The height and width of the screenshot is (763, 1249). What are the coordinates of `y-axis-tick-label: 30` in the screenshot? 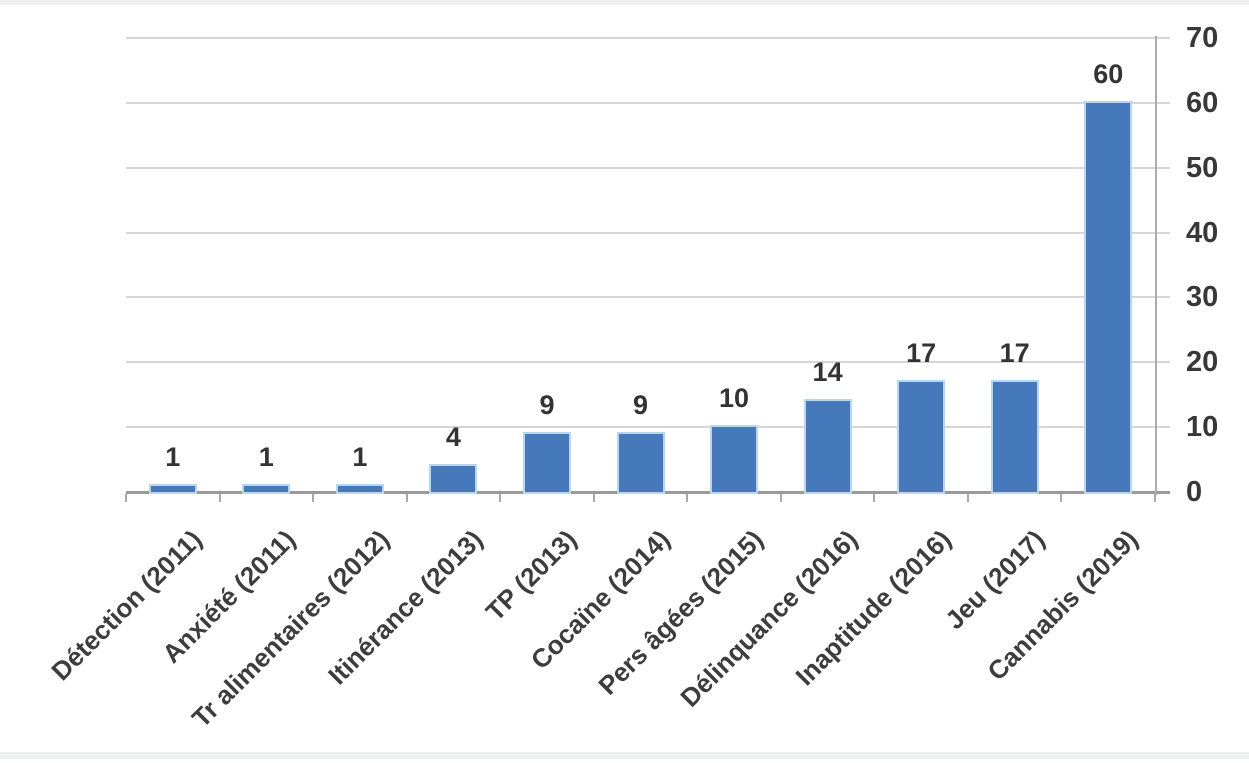 It's located at (1202, 297).